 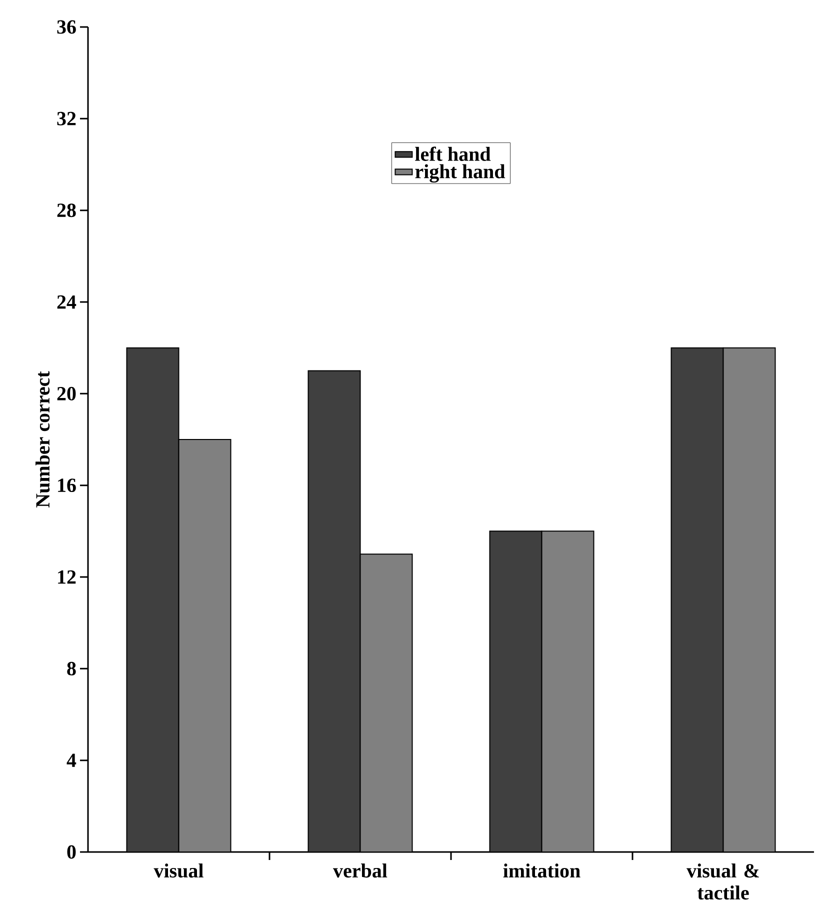 What do you see at coordinates (66, 119) in the screenshot?
I see `y-tick-label: 32` at bounding box center [66, 119].